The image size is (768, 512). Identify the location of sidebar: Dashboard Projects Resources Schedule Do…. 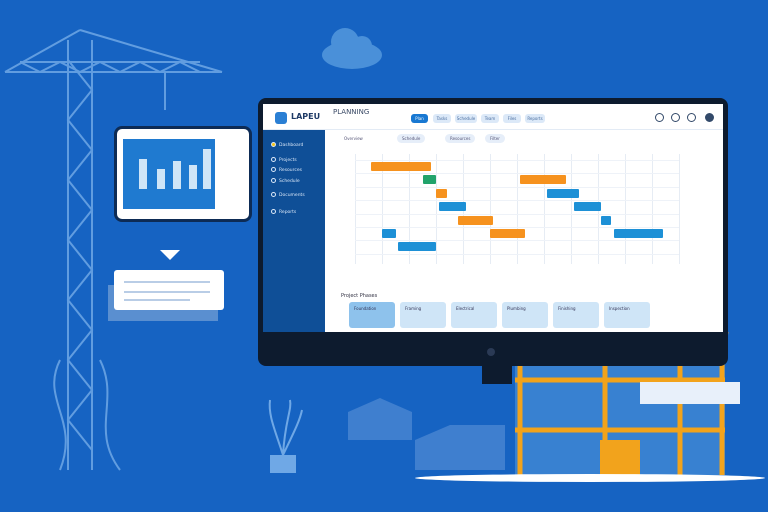
(294, 231).